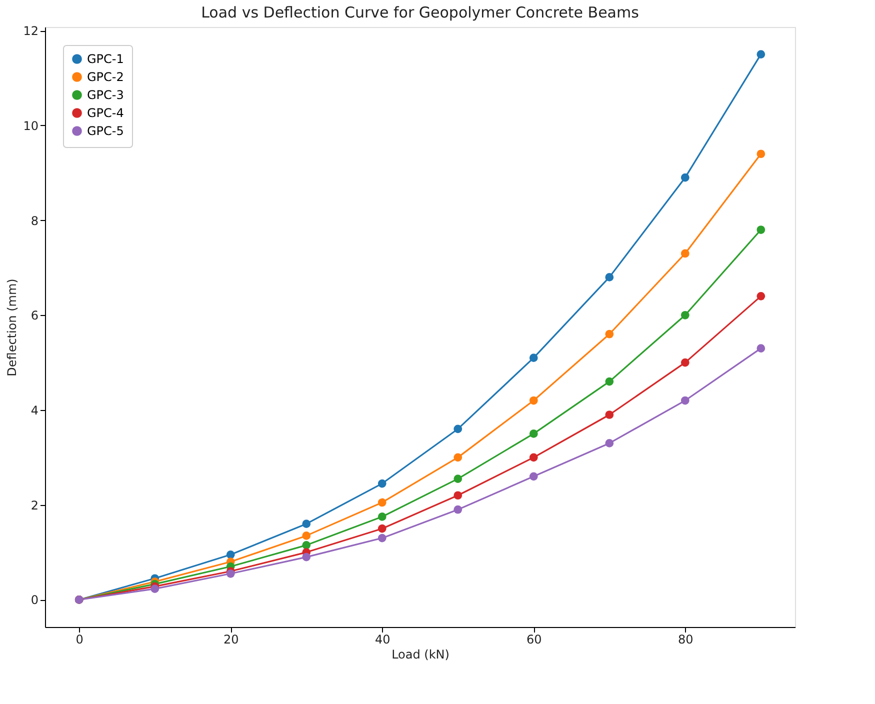  What do you see at coordinates (80, 639) in the screenshot?
I see `x-tick-label: 0` at bounding box center [80, 639].